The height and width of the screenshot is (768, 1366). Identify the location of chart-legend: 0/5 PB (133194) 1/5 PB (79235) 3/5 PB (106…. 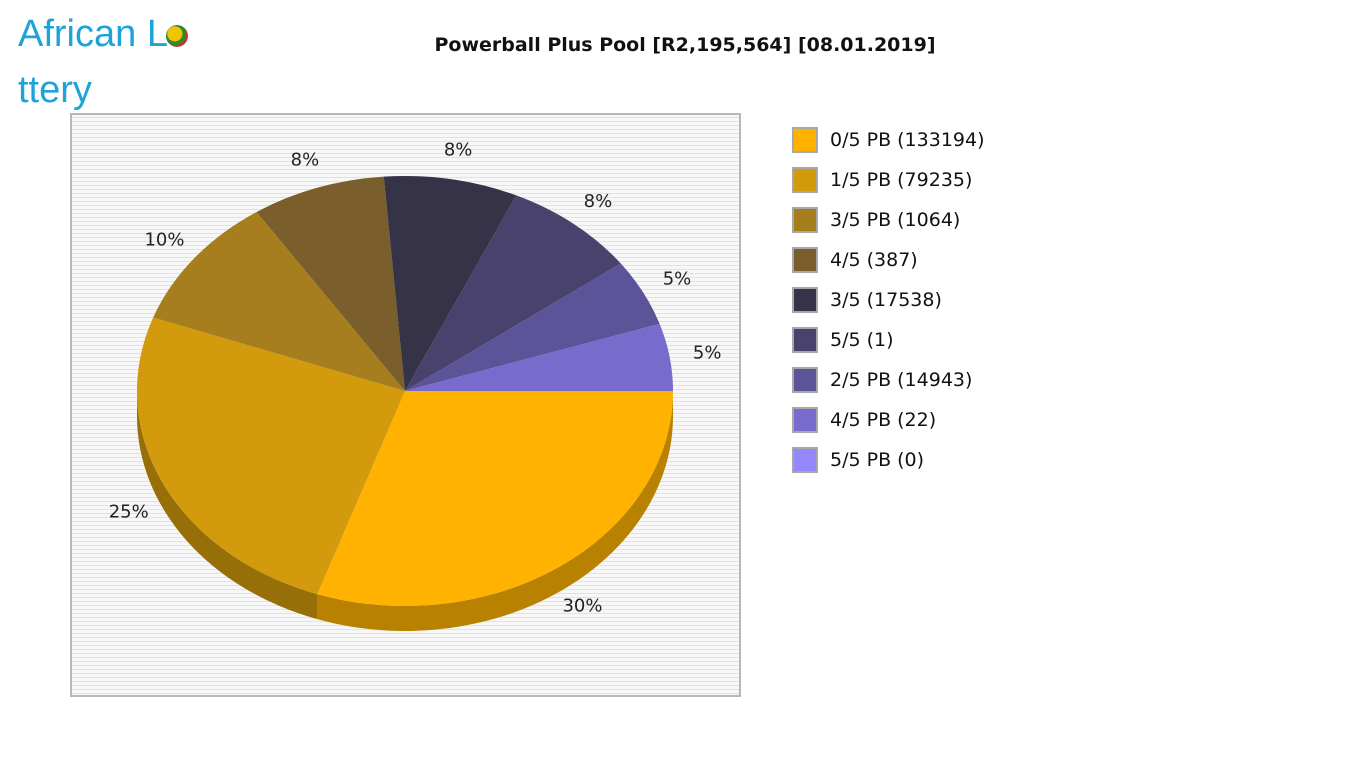
(992, 300).